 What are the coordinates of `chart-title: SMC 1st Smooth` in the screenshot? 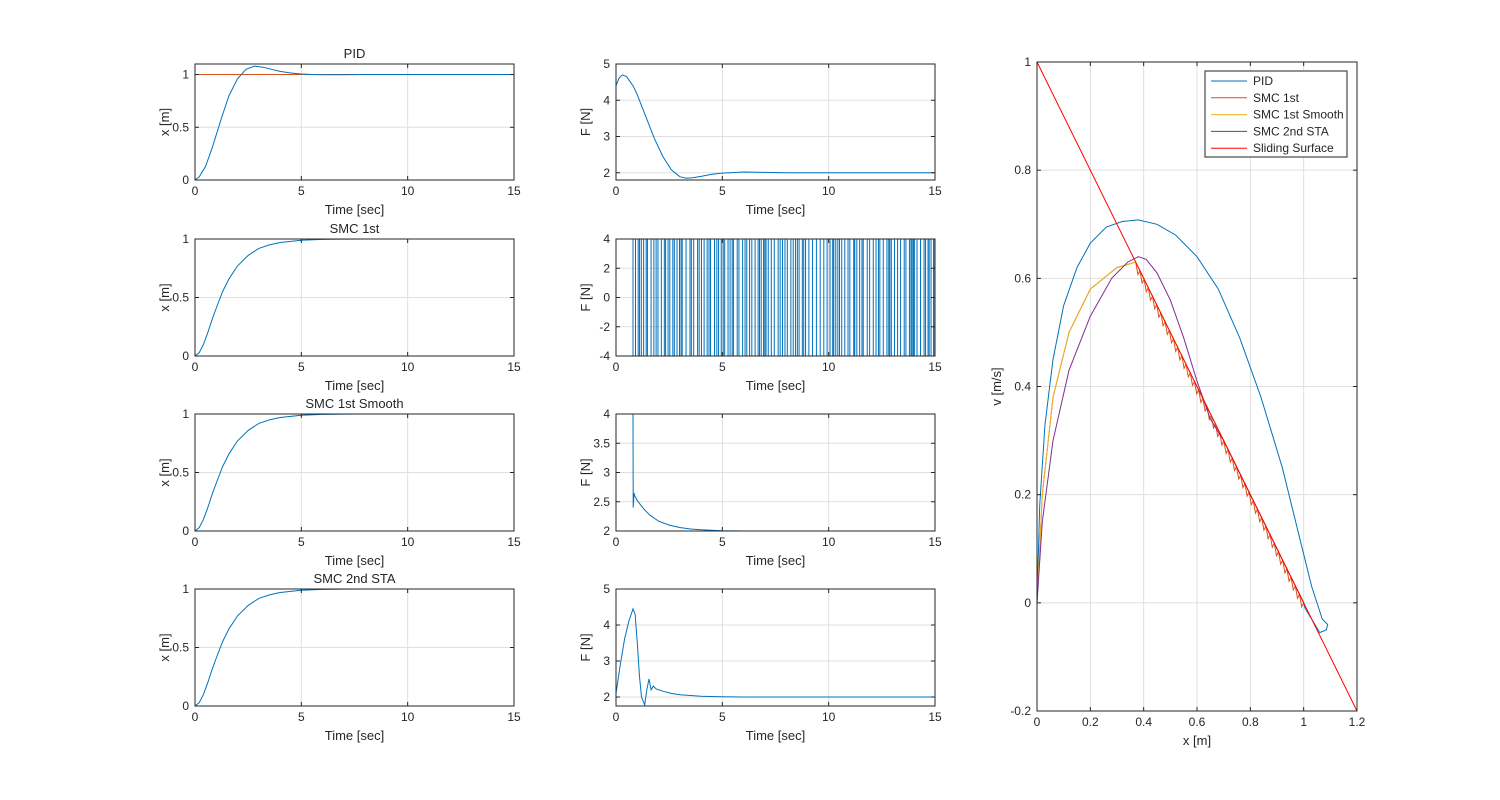 It's located at (354, 403).